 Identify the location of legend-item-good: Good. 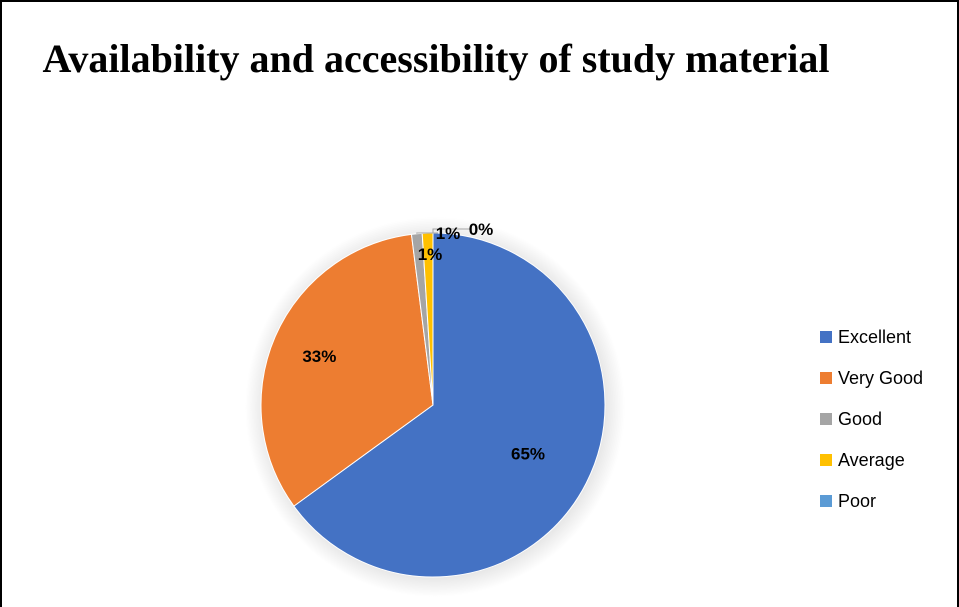
(851, 419).